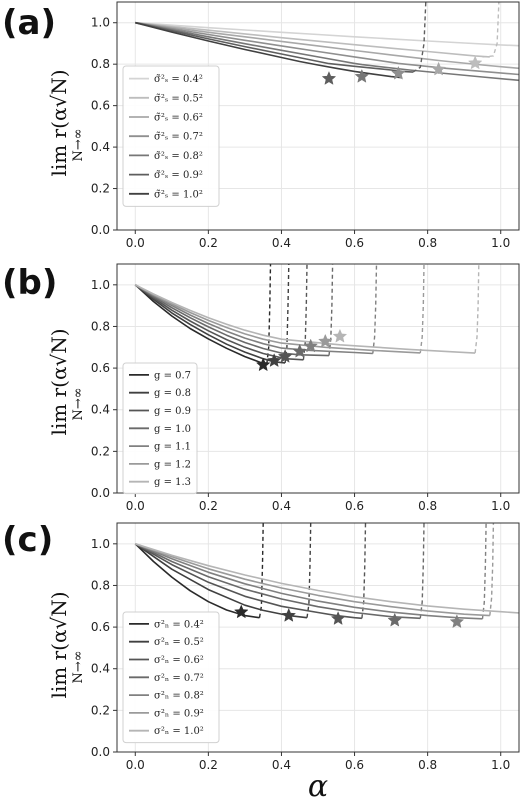  I want to click on panel-b-ytick-label-4: 0.8, so click(100, 326).